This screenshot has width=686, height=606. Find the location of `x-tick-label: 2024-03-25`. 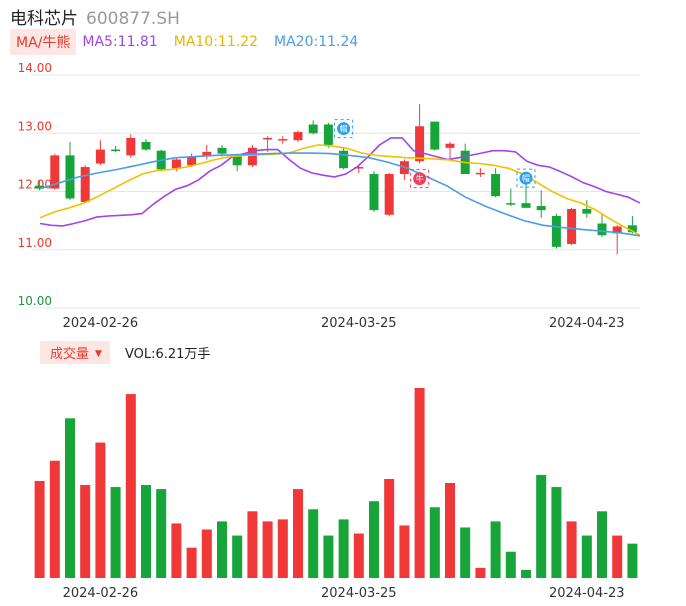

x-tick-label: 2024-03-25 is located at coordinates (359, 323).